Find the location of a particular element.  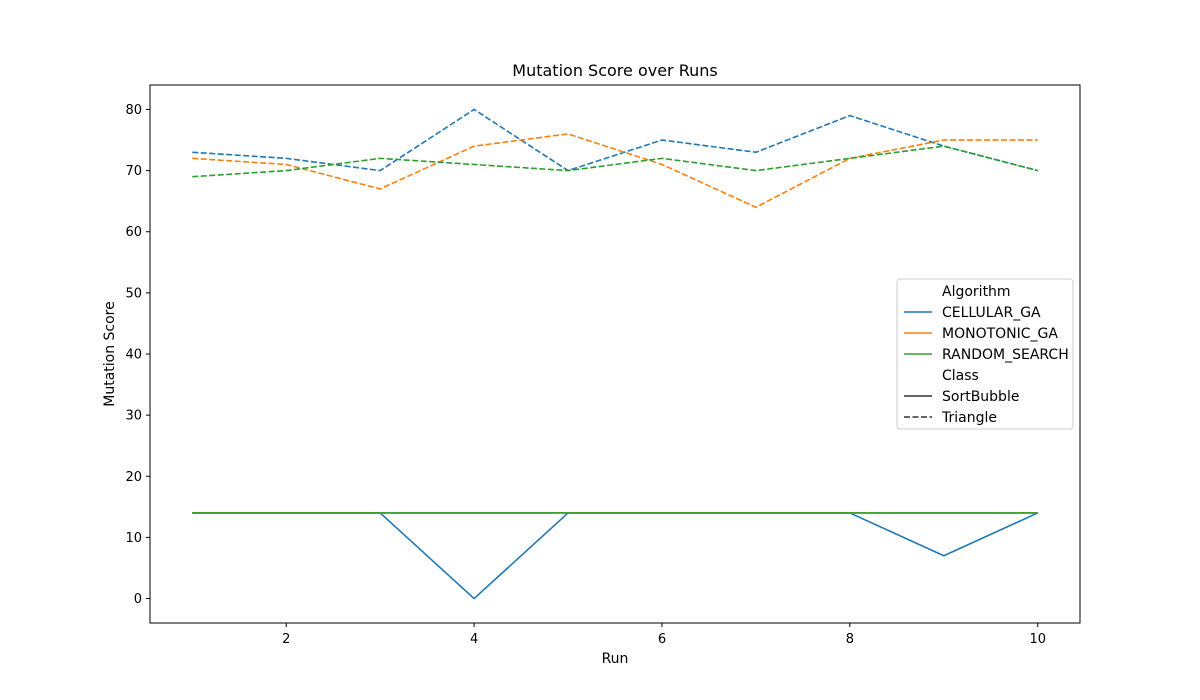

chart-title: Mutation Score over Runs is located at coordinates (614, 70).